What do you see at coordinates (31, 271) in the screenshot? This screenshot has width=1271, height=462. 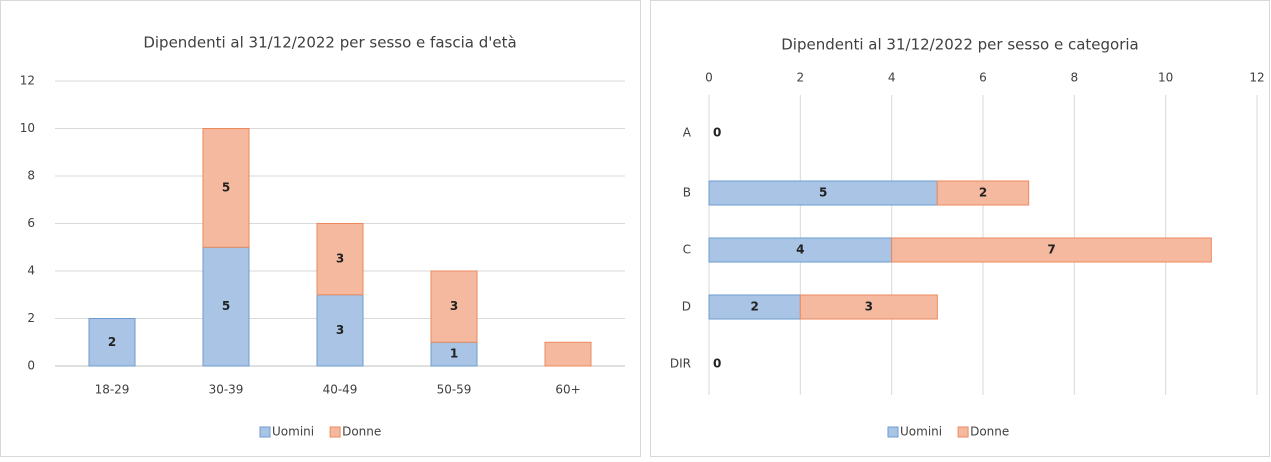 I see `y-tick-label: 4` at bounding box center [31, 271].